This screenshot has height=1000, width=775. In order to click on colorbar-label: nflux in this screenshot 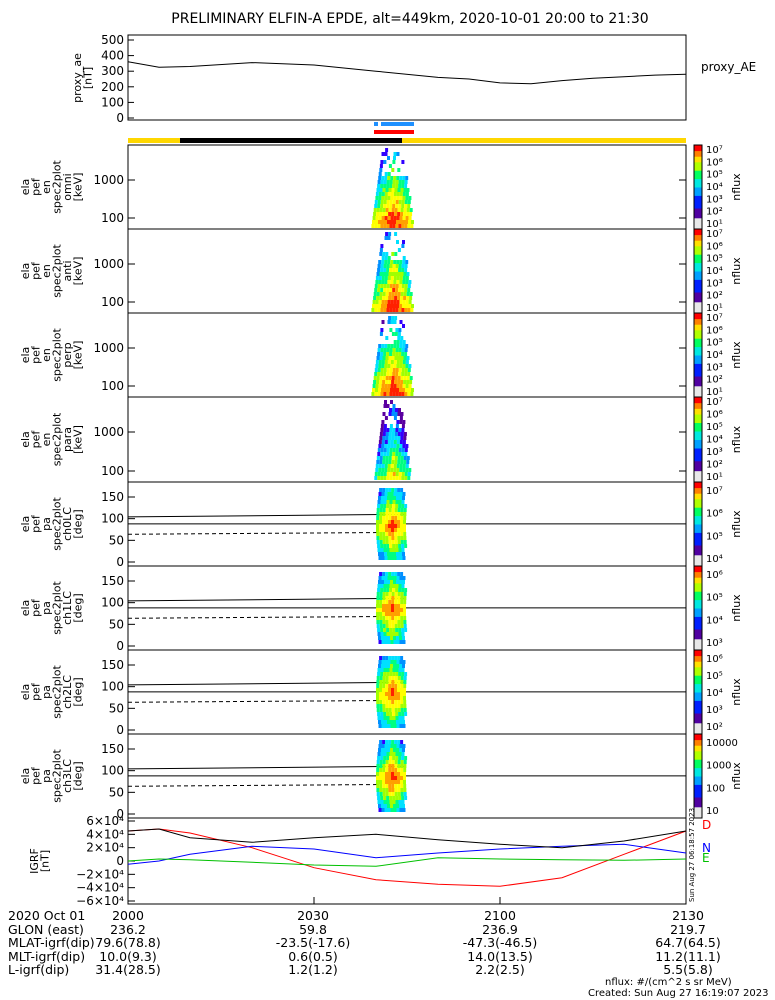, I will do `click(736, 524)`.